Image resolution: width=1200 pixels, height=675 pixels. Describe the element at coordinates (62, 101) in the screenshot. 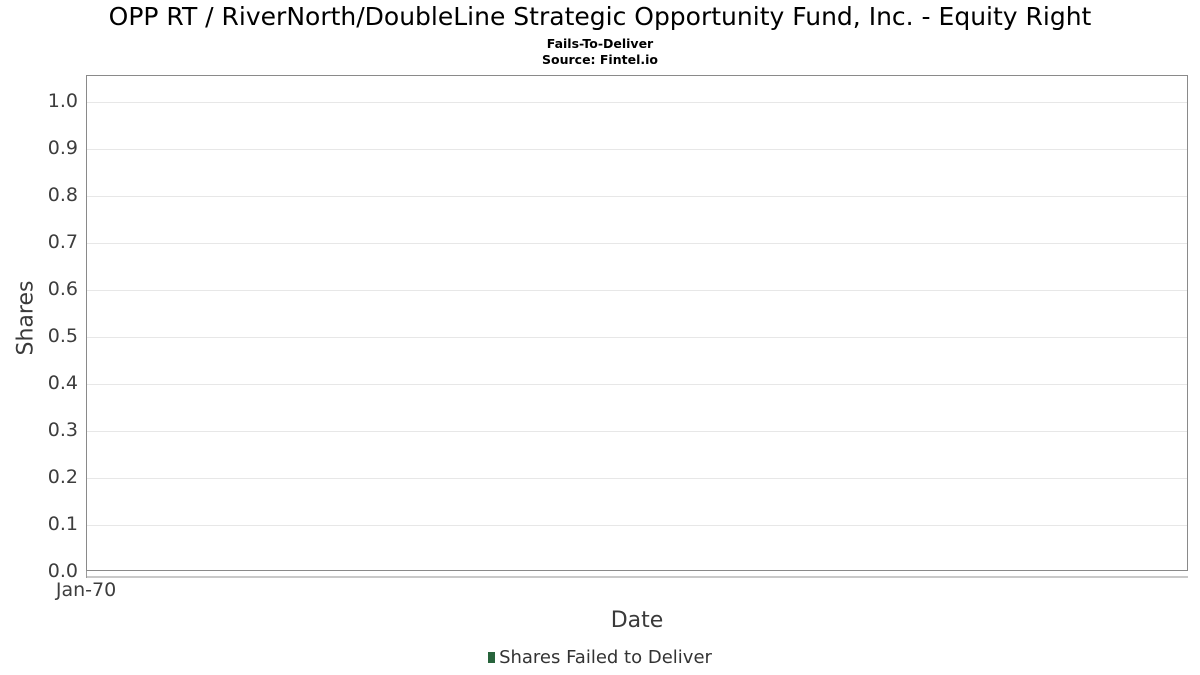

I see `y-tick-label: 1.0` at that location.